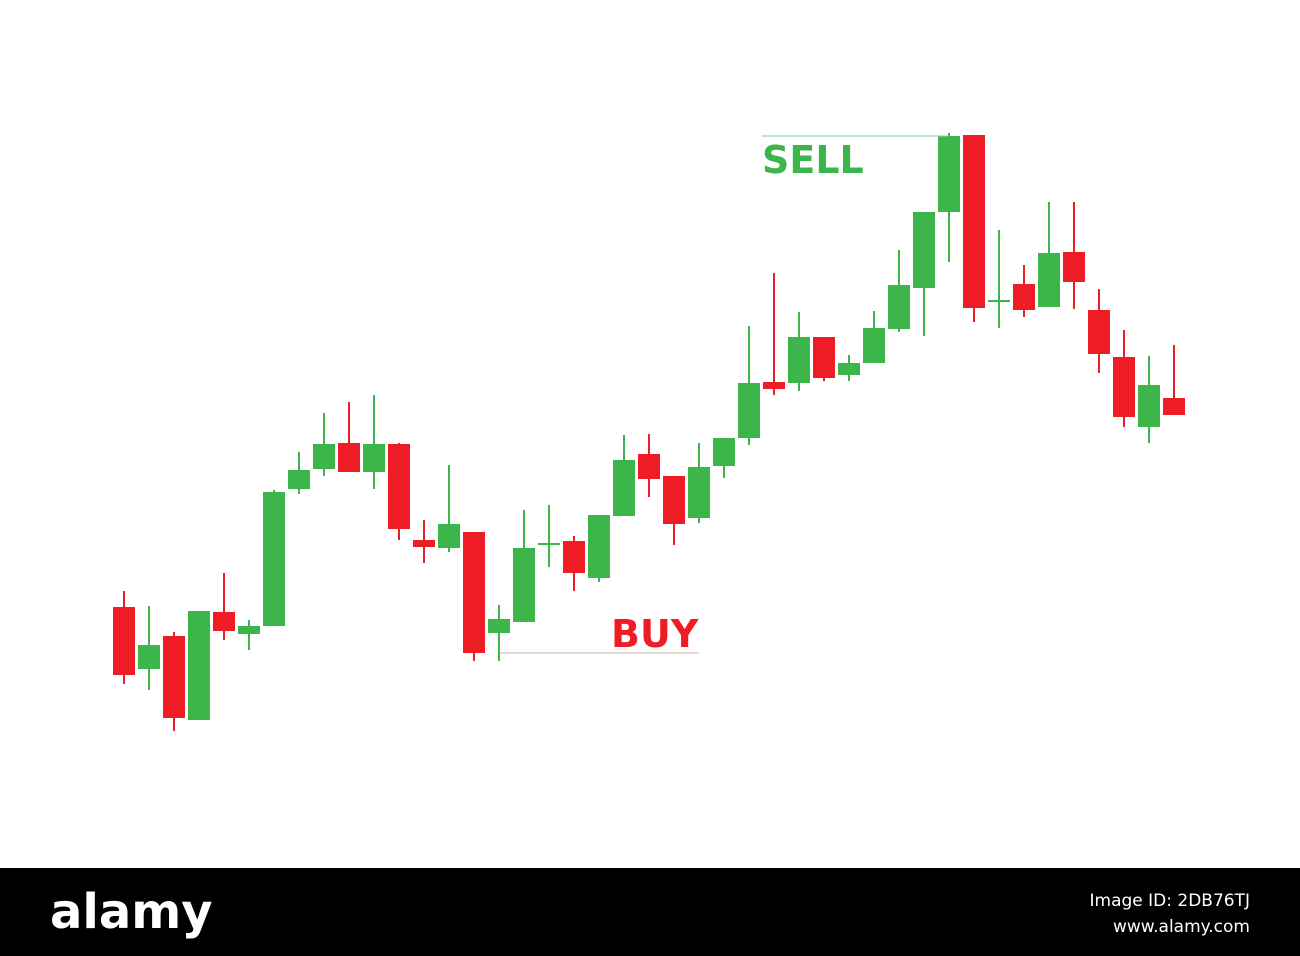 This screenshot has width=1300, height=956. What do you see at coordinates (1181, 927) in the screenshot?
I see `footer-url: www.alamy.com` at bounding box center [1181, 927].